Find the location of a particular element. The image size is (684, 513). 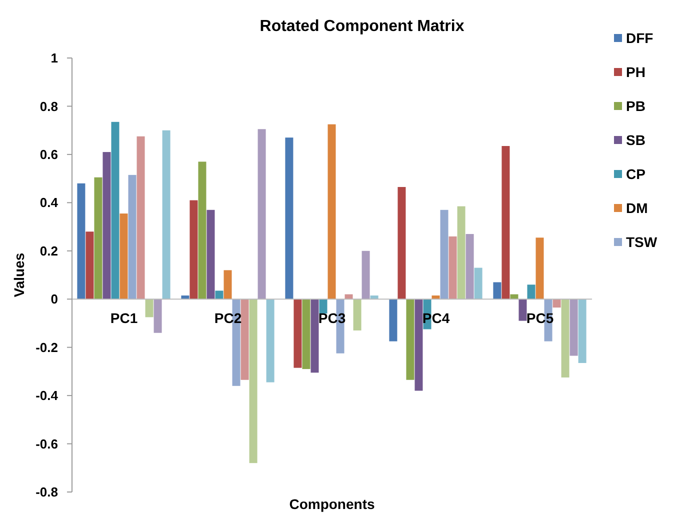

legend-label: SB is located at coordinates (636, 140).